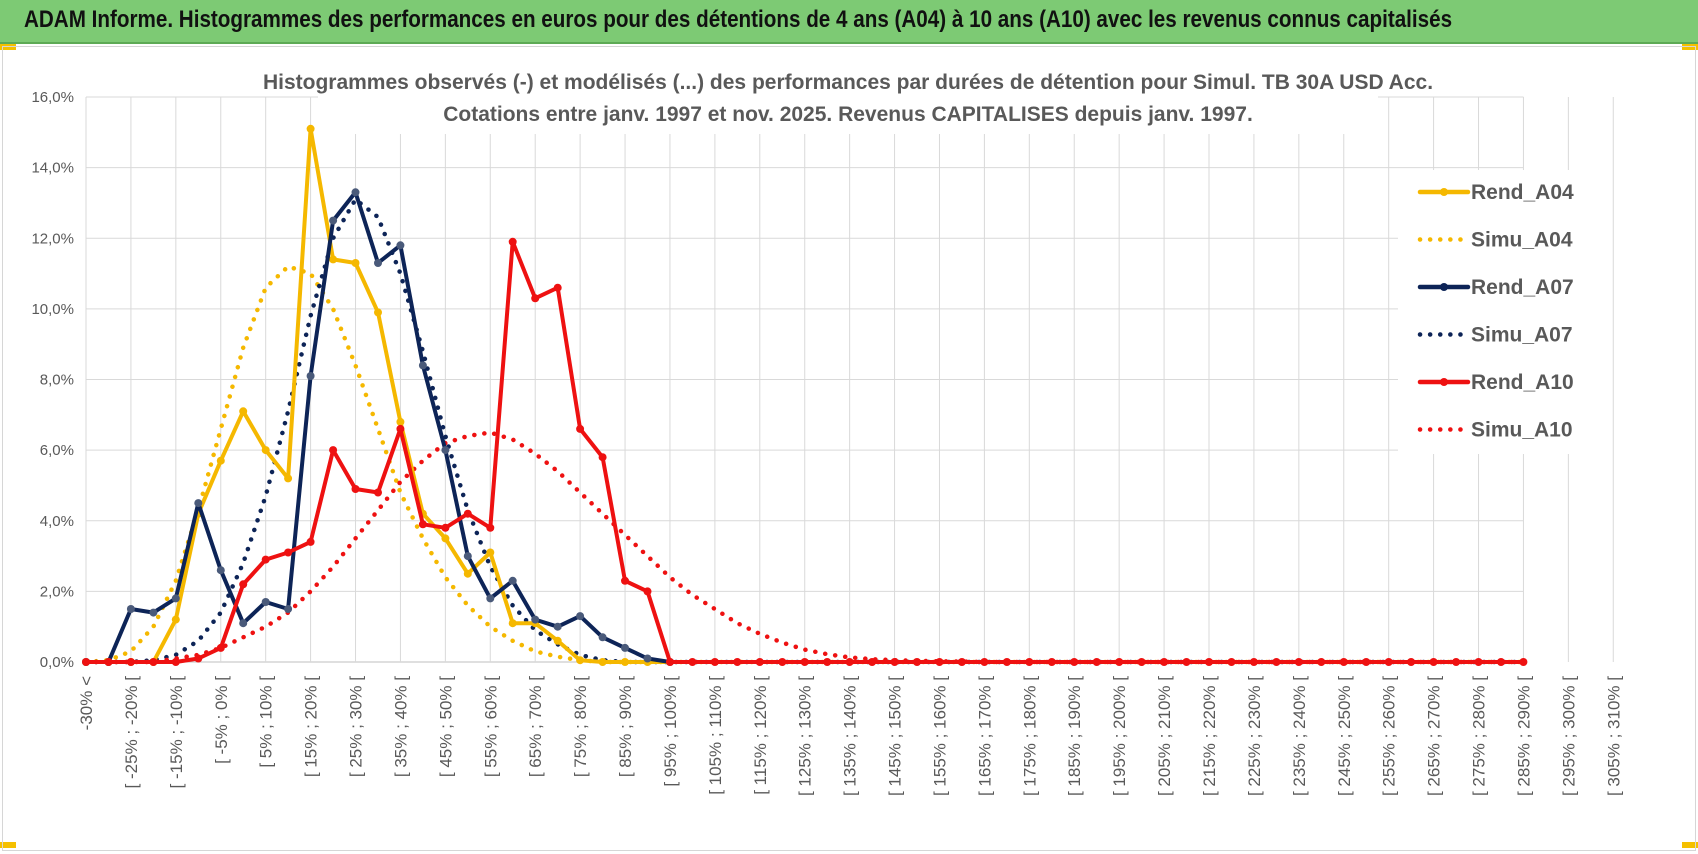 The height and width of the screenshot is (854, 1698). Describe the element at coordinates (1074, 736) in the screenshot. I see `x-tick-label: [ 185% ; 190% [` at that location.